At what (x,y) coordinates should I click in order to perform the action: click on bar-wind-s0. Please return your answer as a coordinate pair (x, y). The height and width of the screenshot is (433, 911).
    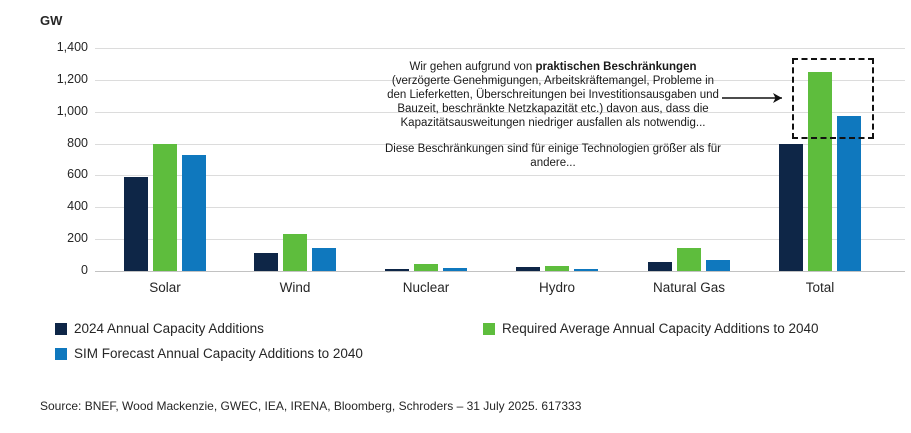
    Looking at the image, I should click on (266, 262).